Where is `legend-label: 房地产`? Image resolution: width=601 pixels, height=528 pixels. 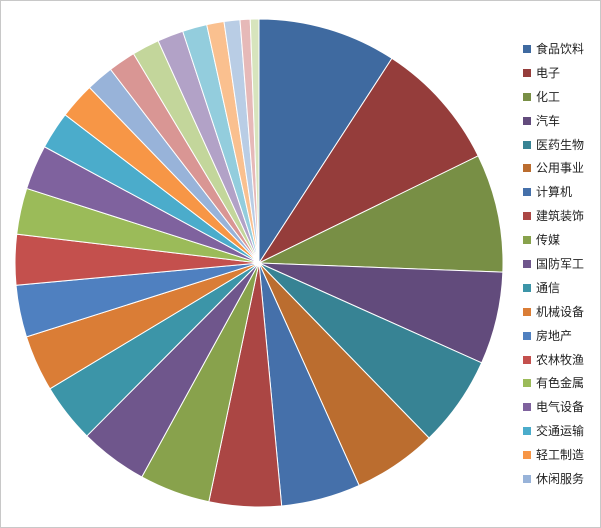
legend-label: 房地产 is located at coordinates (554, 335).